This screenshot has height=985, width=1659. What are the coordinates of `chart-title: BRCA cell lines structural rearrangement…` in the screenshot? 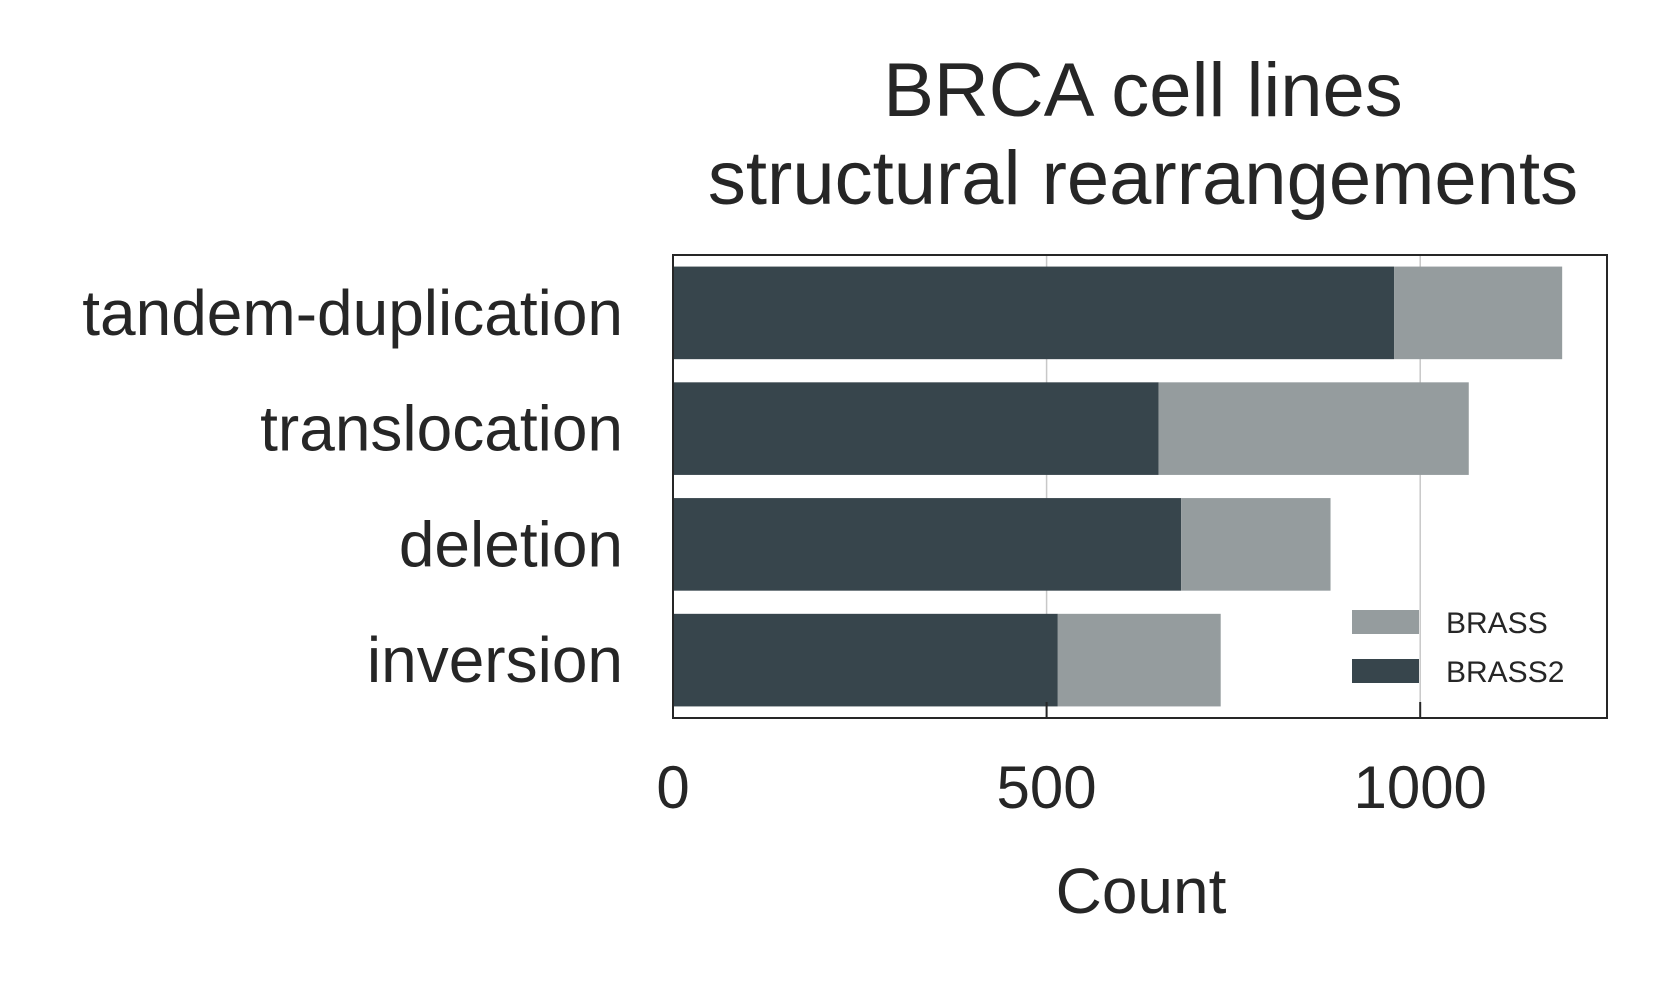 It's located at (1143, 134).